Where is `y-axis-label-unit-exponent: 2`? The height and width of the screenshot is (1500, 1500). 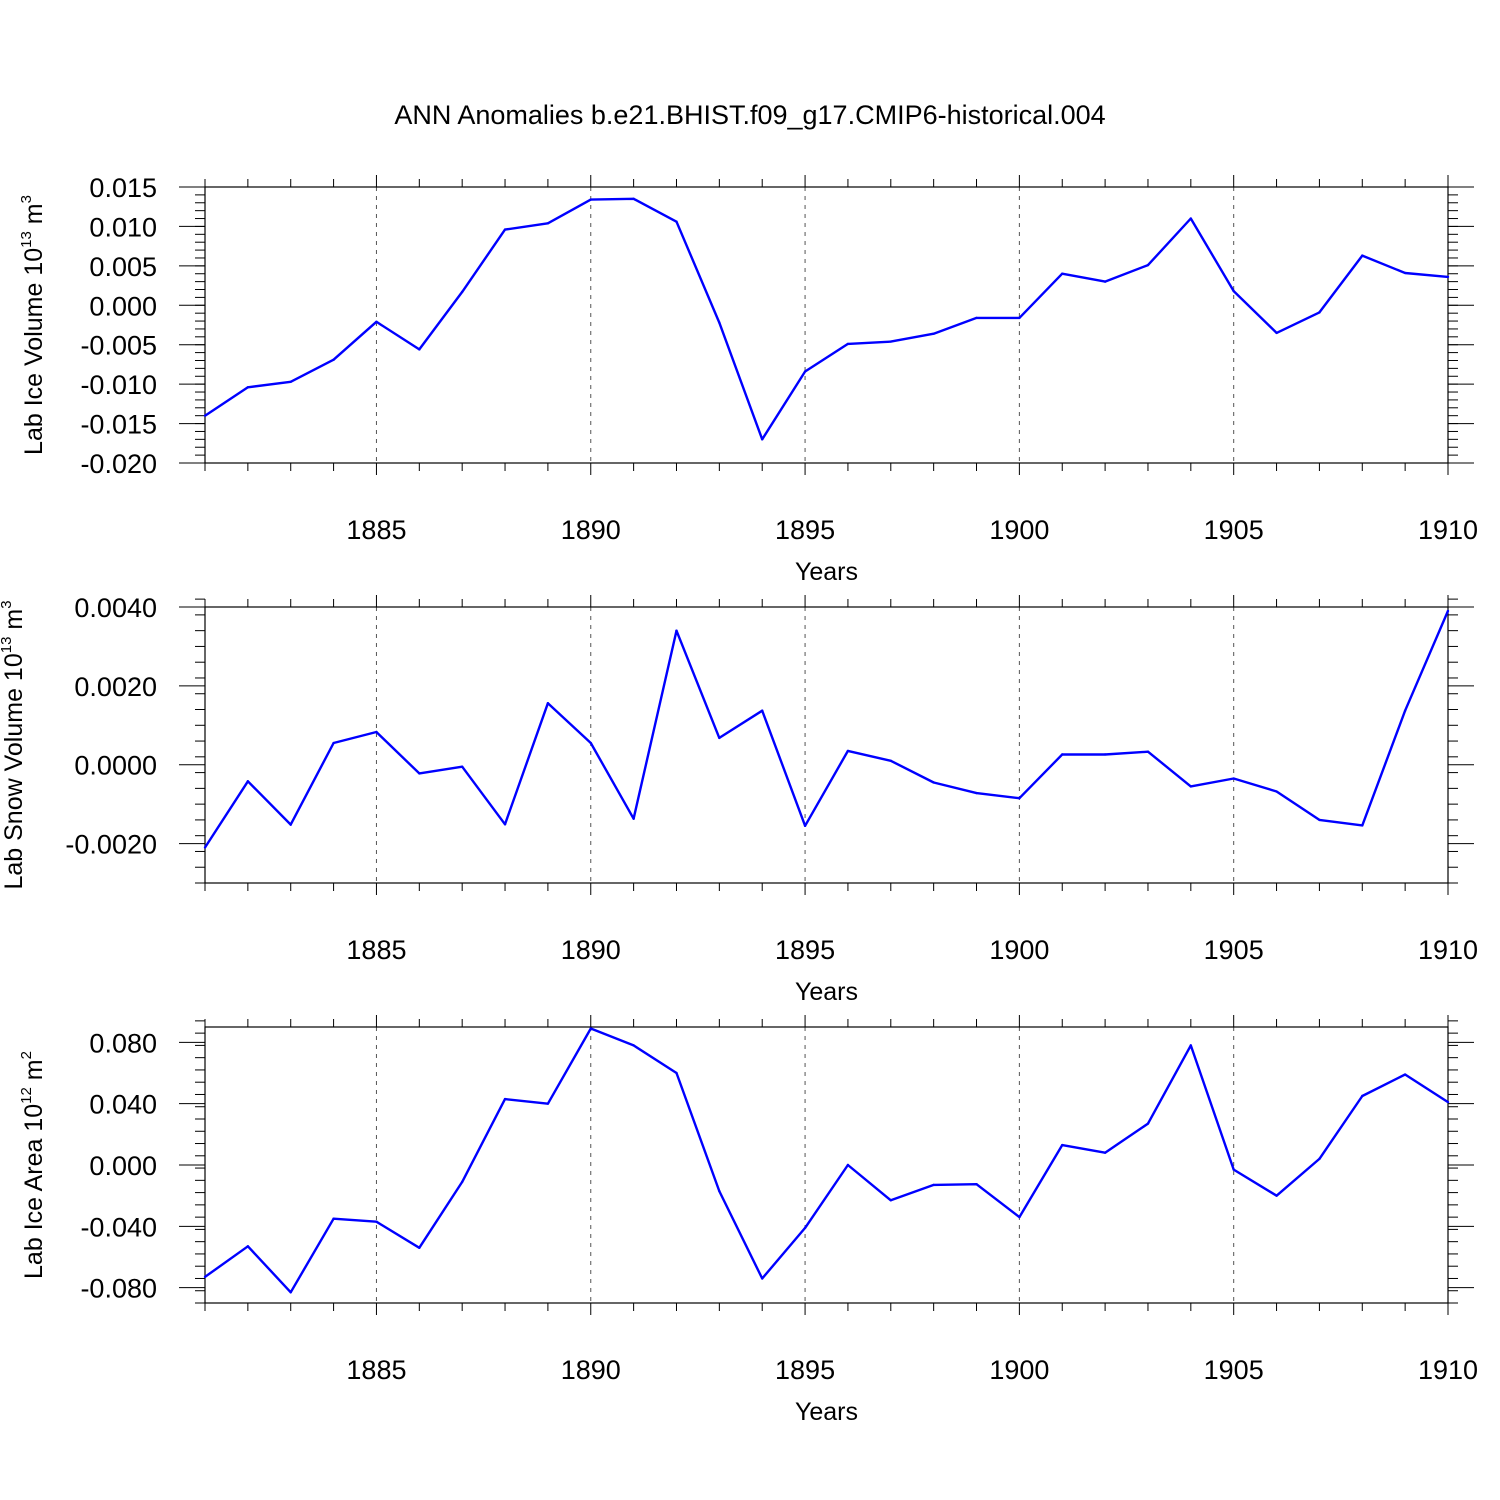 y-axis-label-unit-exponent: 2 is located at coordinates (26, 1055).